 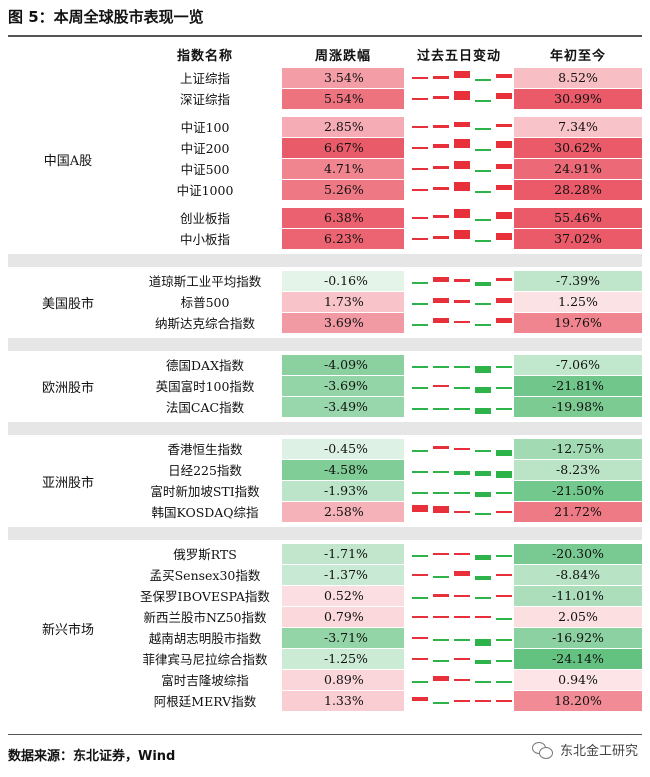 What do you see at coordinates (578, 365) in the screenshot?
I see `ytd-change-cell: -7.06%` at bounding box center [578, 365].